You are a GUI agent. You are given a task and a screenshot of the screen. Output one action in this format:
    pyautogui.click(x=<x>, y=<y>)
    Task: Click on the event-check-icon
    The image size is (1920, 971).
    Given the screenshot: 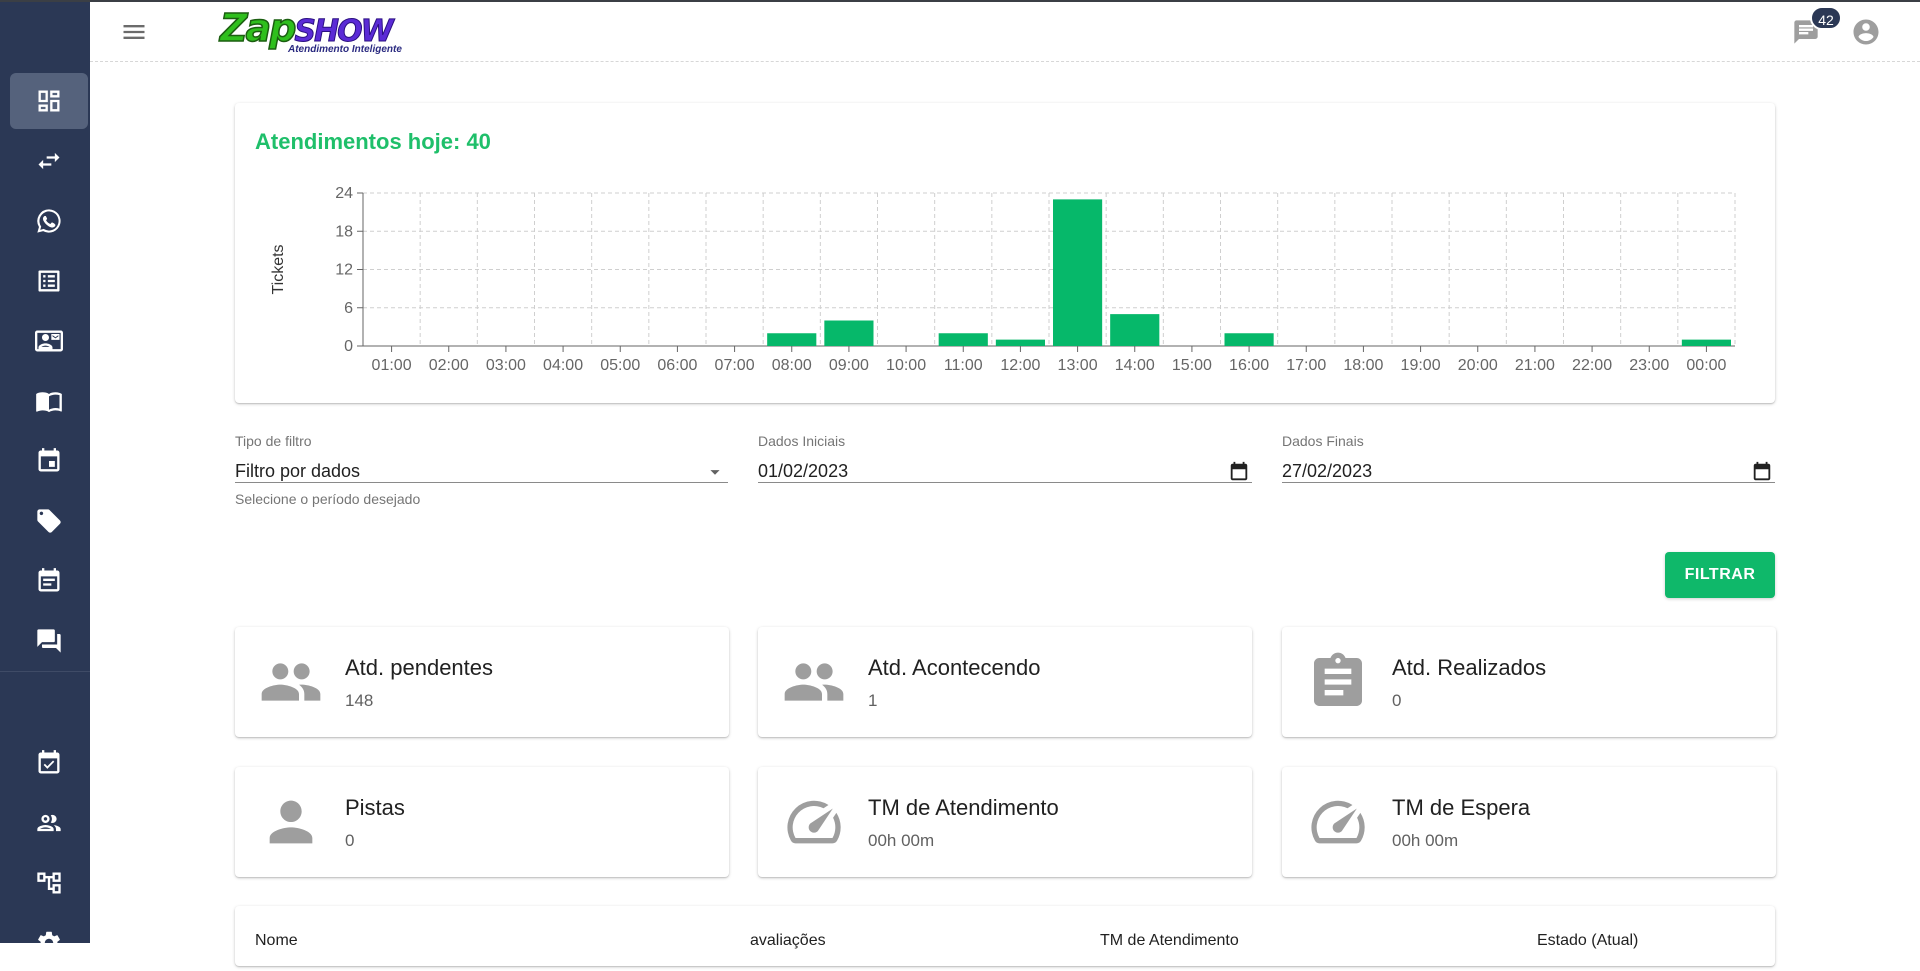 What is the action you would take?
    pyautogui.click(x=49, y=762)
    